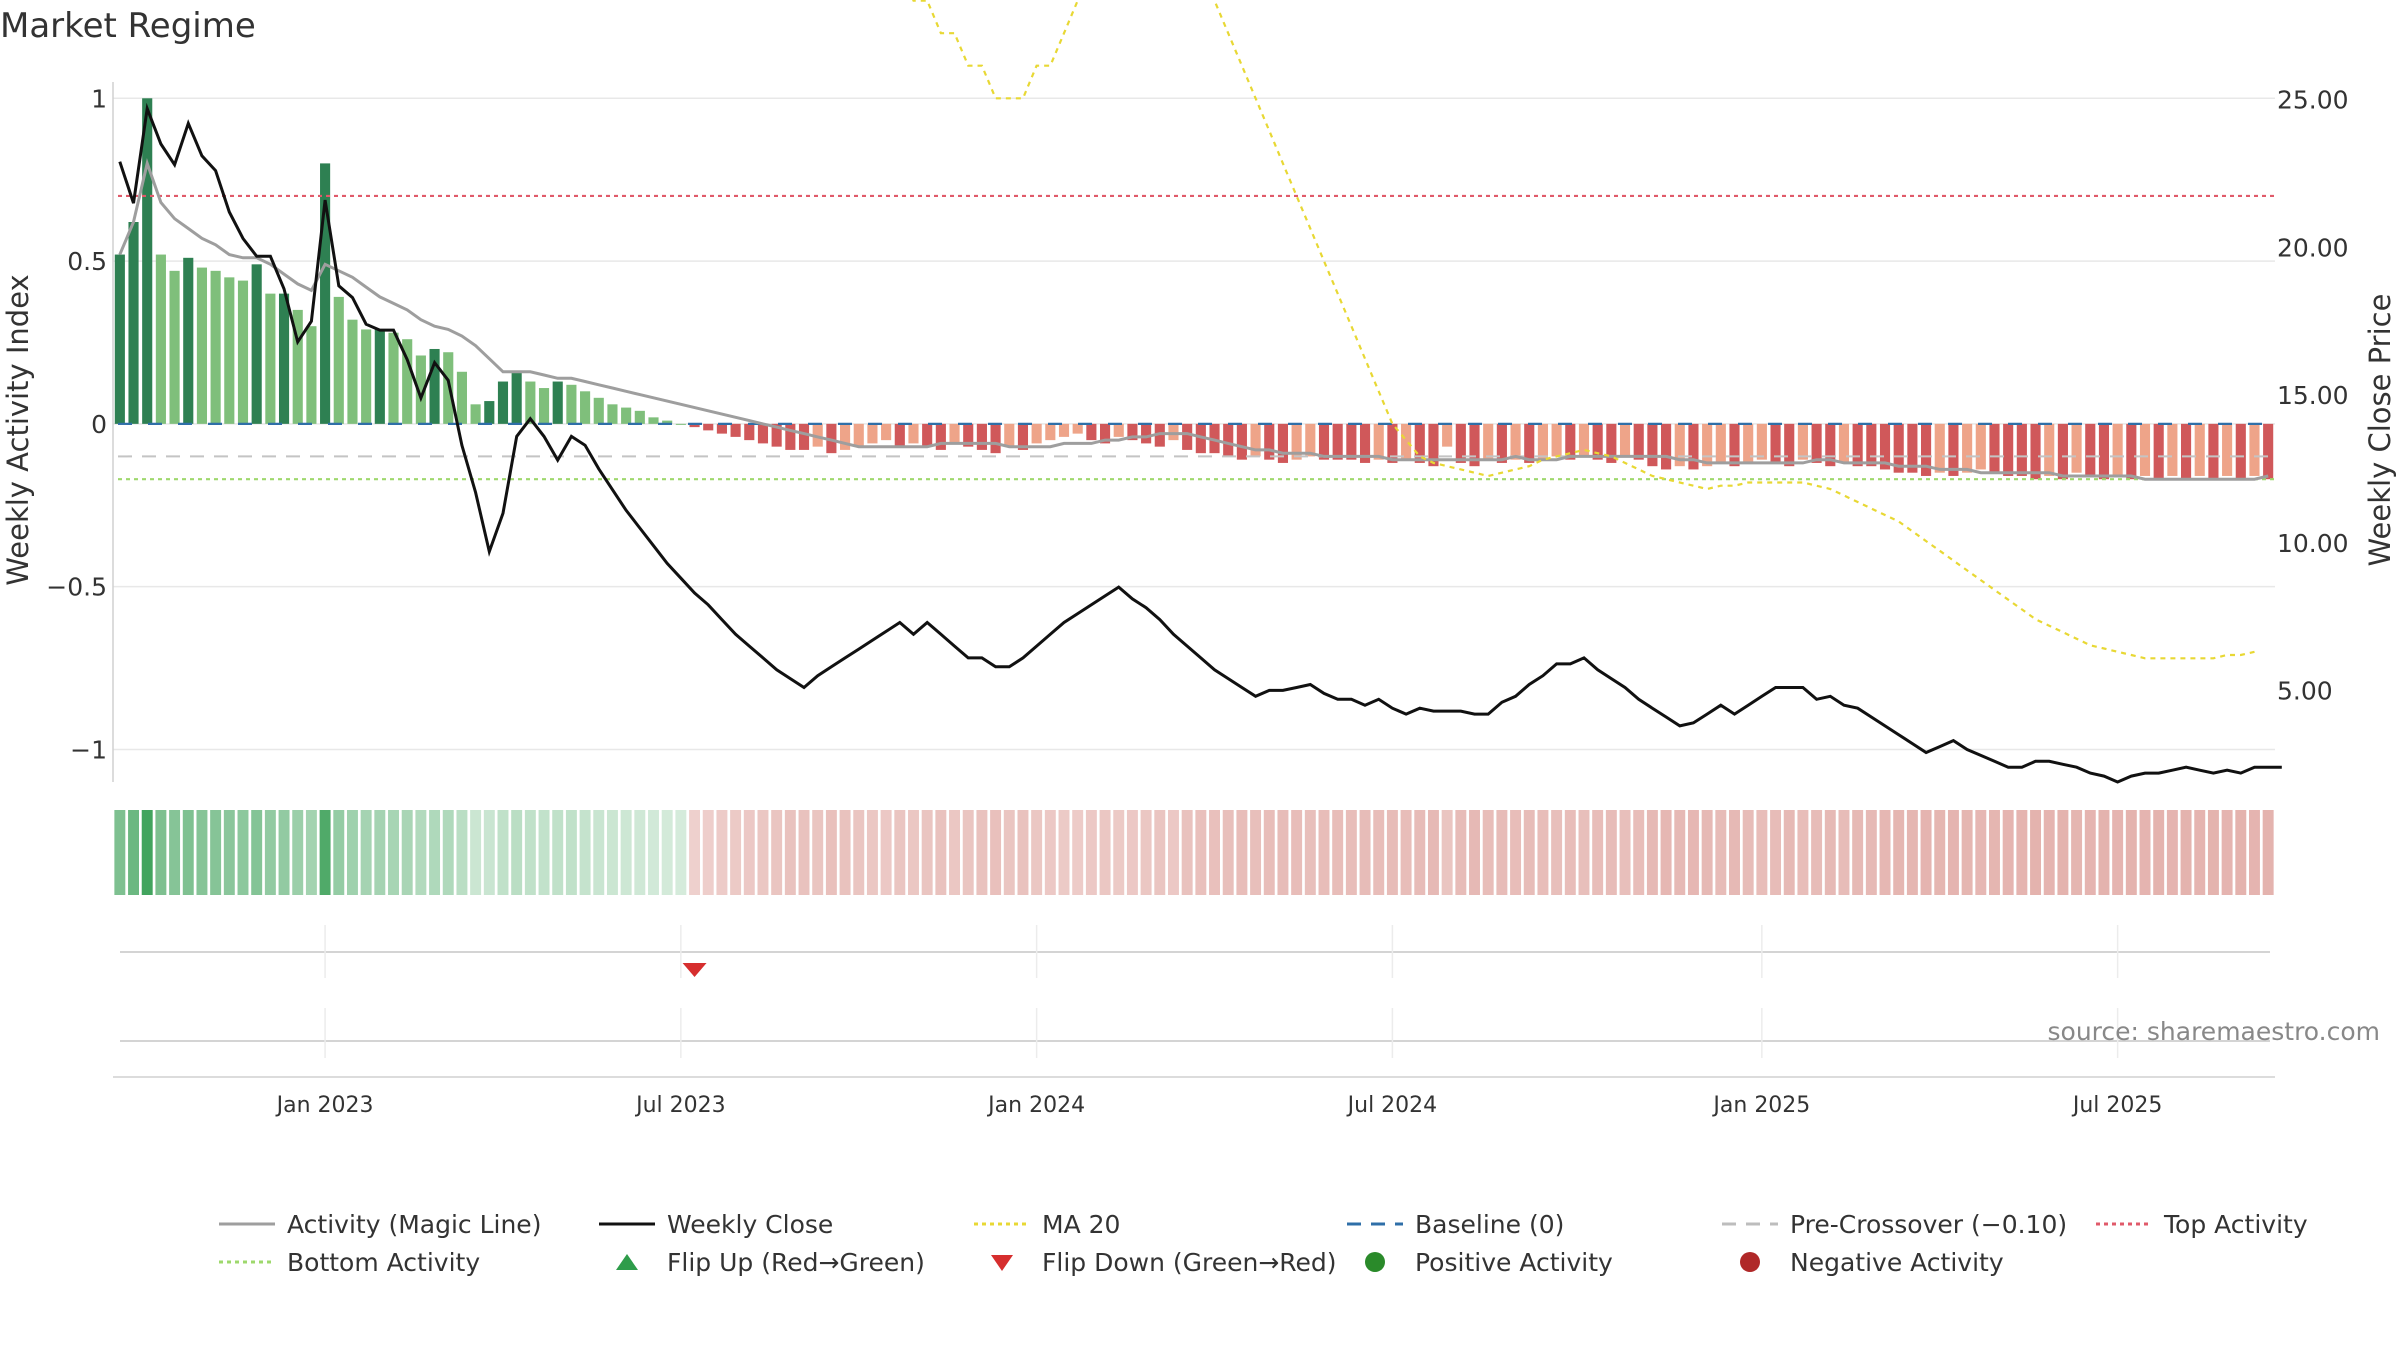 The image size is (2400, 1350). Describe the element at coordinates (796, 1262) in the screenshot. I see `legend-label: Flip Up (Red→Green)` at that location.